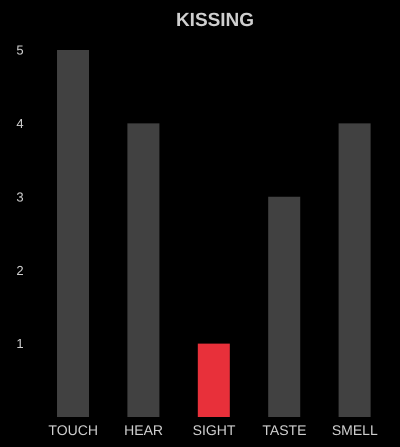 The height and width of the screenshot is (447, 400). Describe the element at coordinates (20, 344) in the screenshot. I see `y-tick-label: 1` at that location.